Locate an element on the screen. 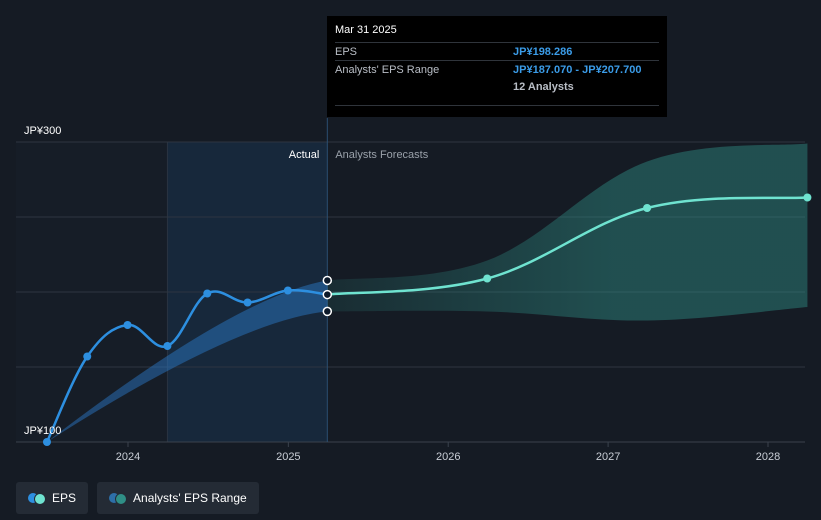 The height and width of the screenshot is (520, 821). x-tick-label-2028: 2028 is located at coordinates (768, 457).